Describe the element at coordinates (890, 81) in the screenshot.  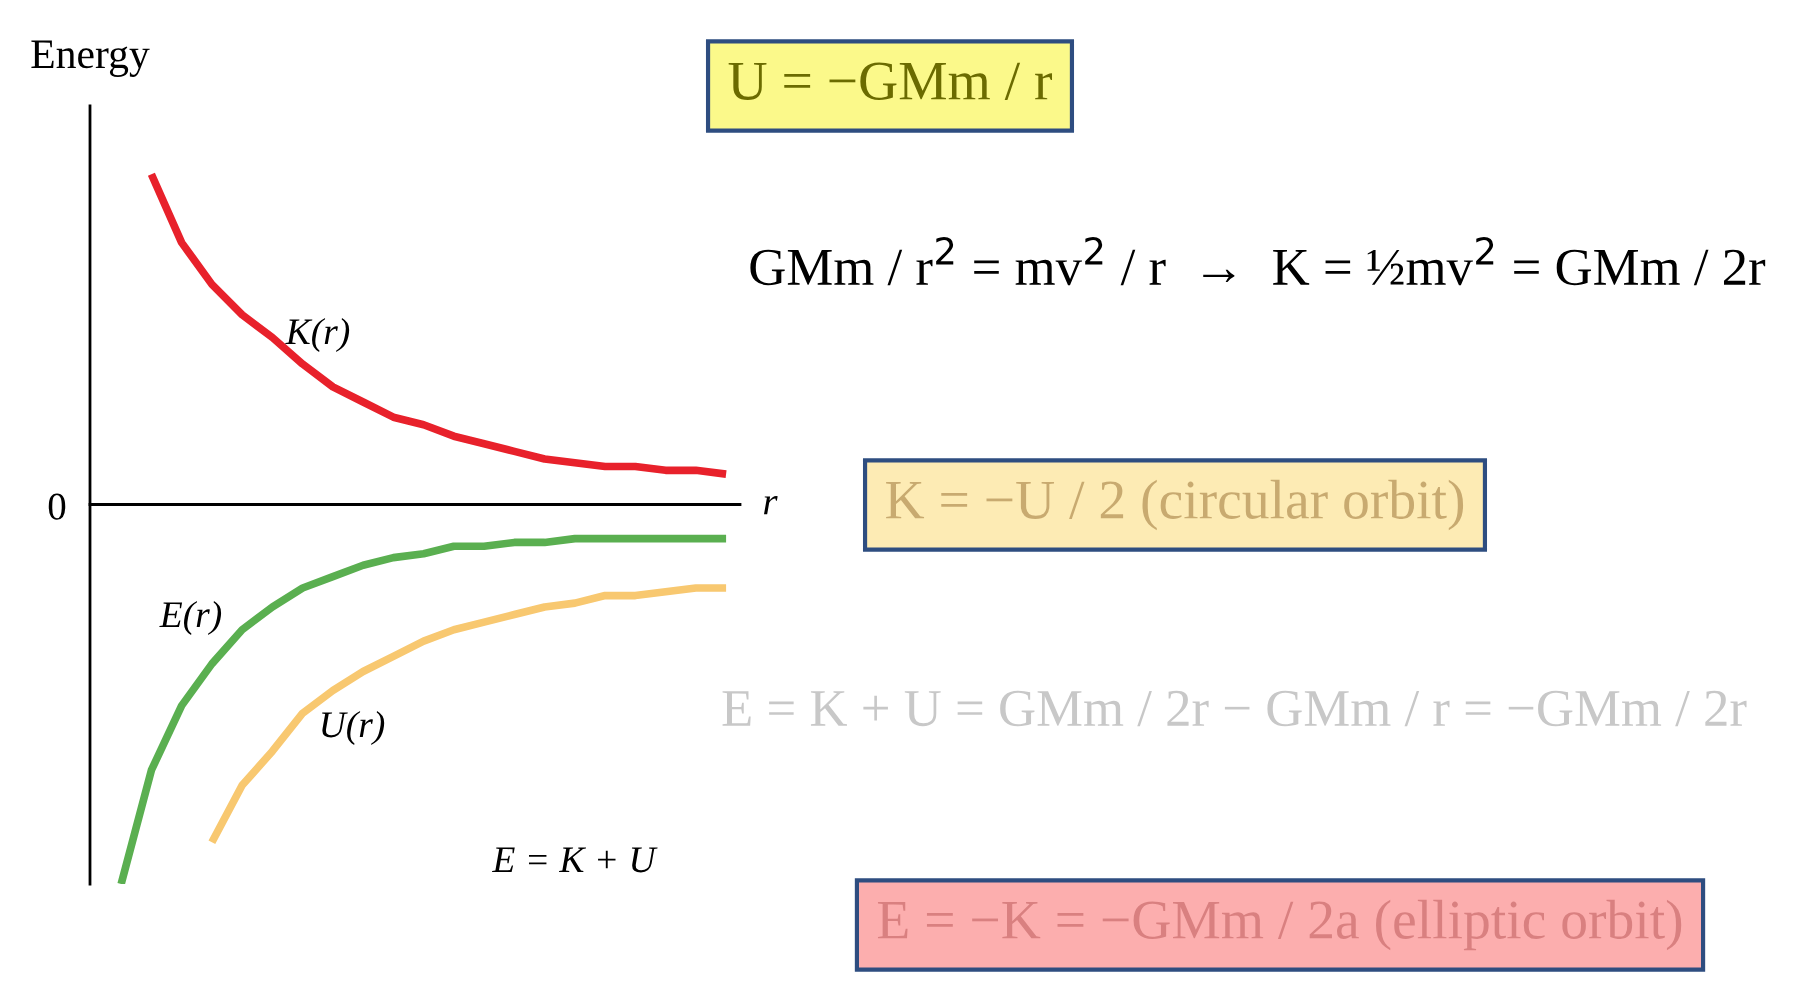
I see `text: U = −GMm / r` at that location.